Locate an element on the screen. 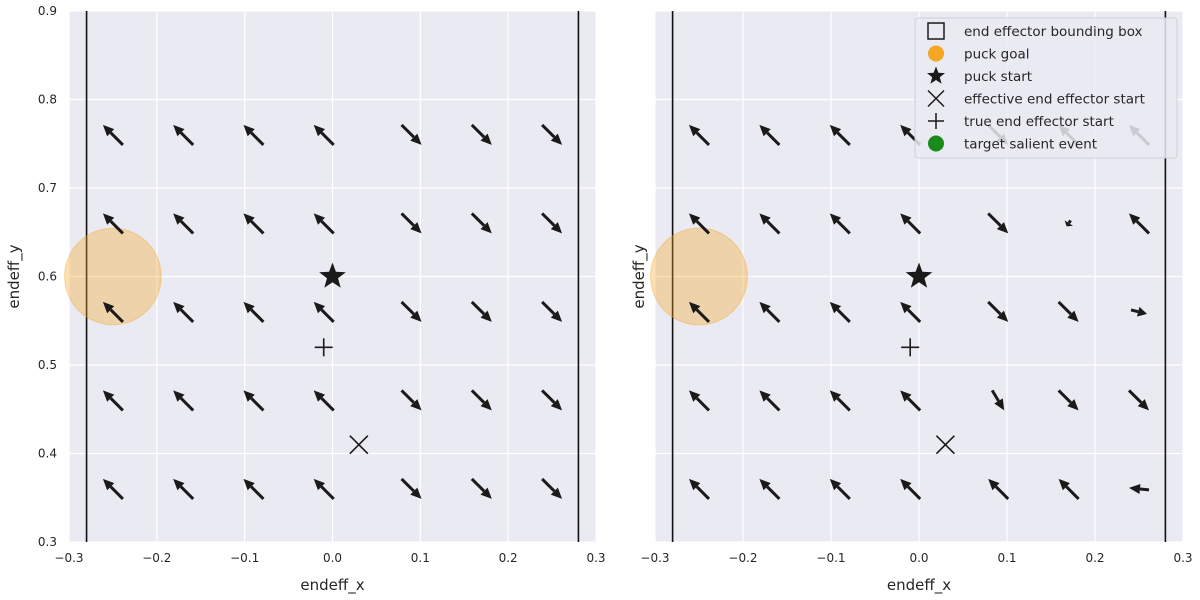 This screenshot has width=1200, height=600. star-shape is located at coordinates (936, 75).